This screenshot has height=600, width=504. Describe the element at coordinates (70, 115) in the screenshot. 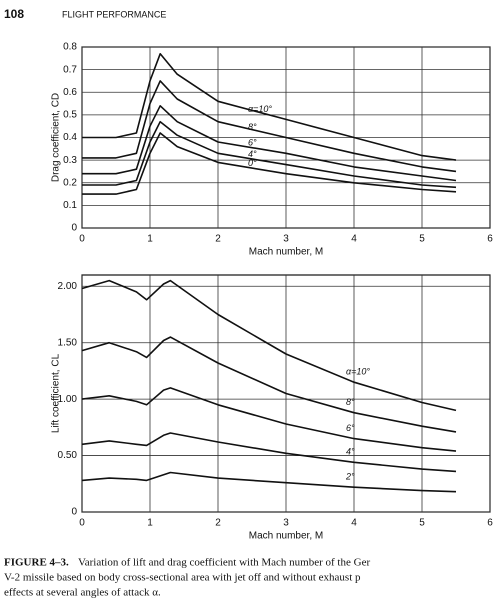

I see `y-tick-label: 0.5` at that location.